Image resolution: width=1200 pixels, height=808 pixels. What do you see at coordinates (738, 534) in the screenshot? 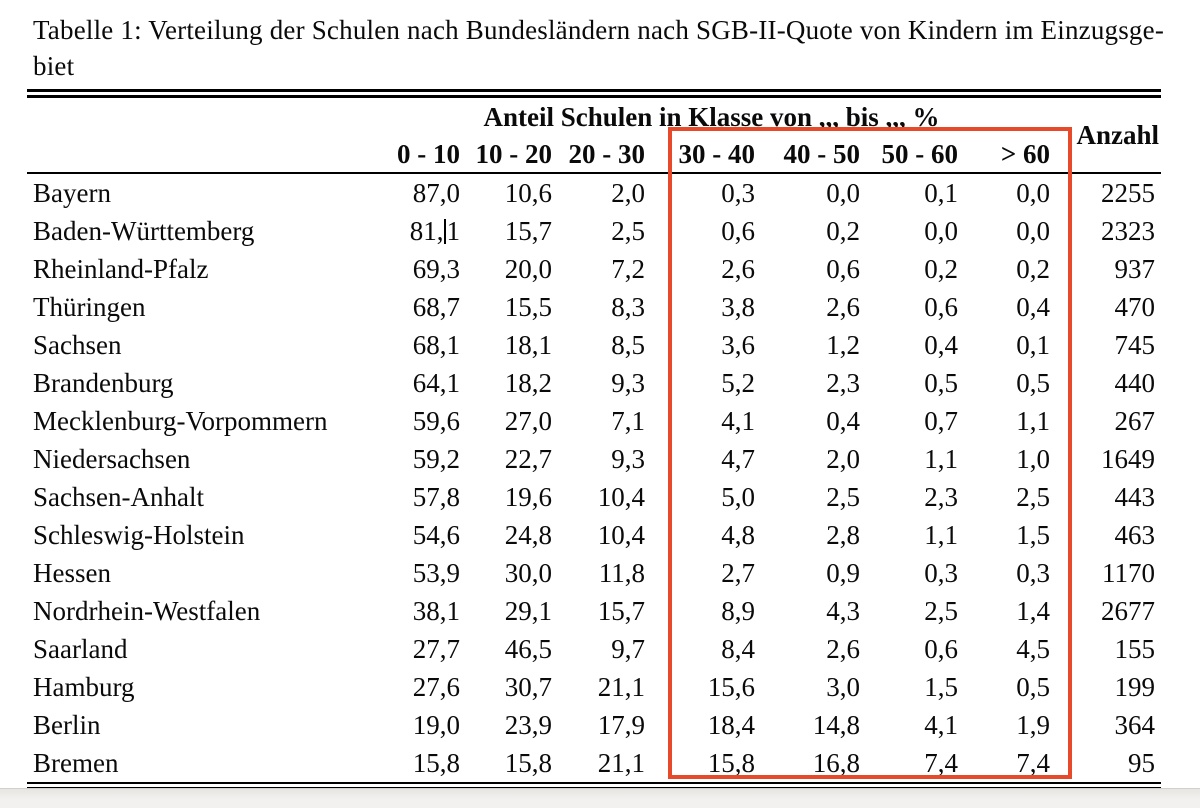
I see `value-cell: 4,8` at bounding box center [738, 534].